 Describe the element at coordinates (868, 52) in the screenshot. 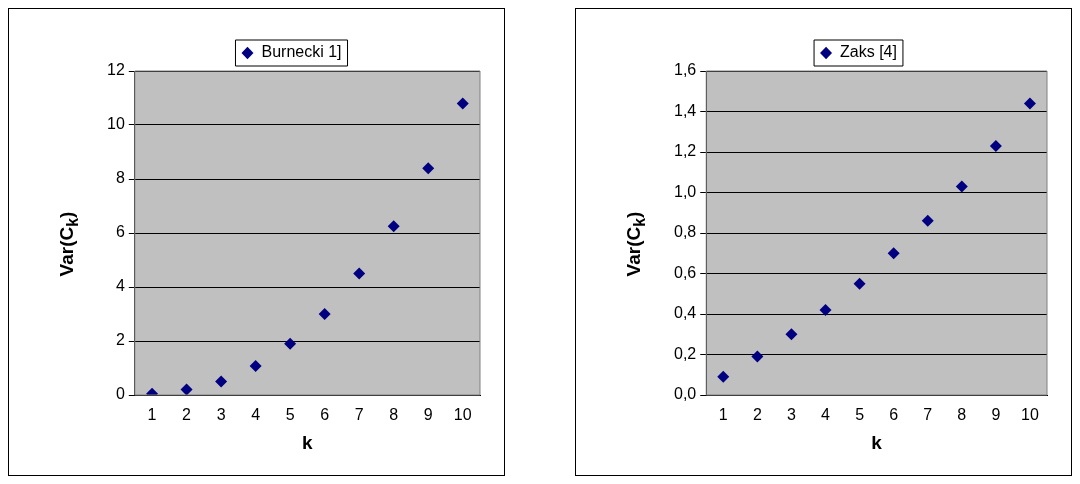

I see `legend-label: Zaks [4]` at that location.